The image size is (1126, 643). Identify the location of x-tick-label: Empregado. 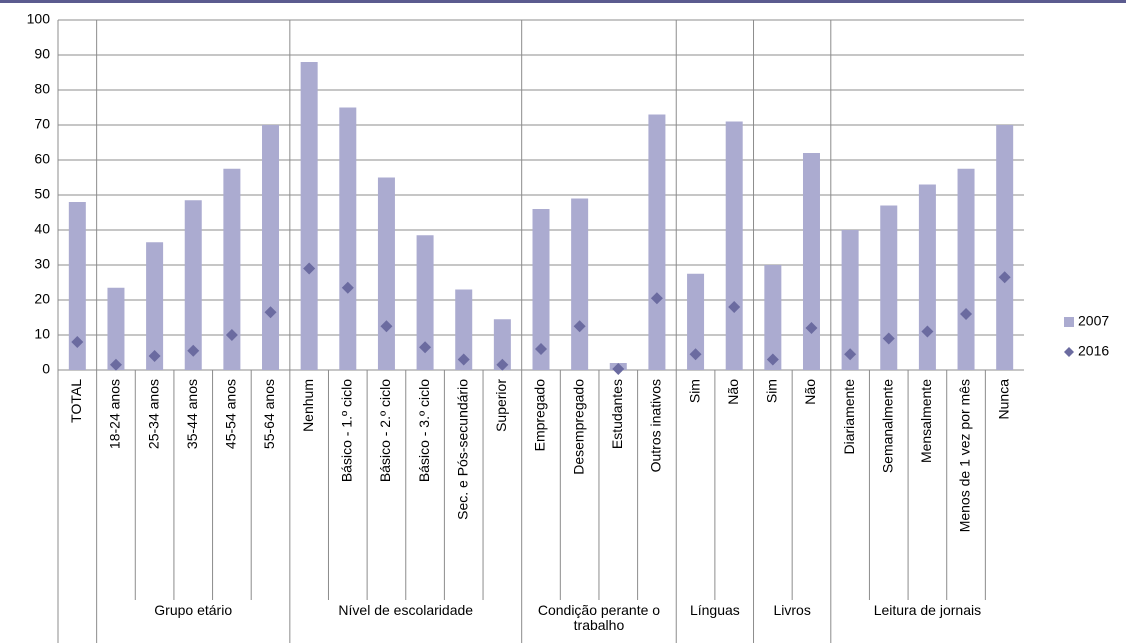
(540, 415).